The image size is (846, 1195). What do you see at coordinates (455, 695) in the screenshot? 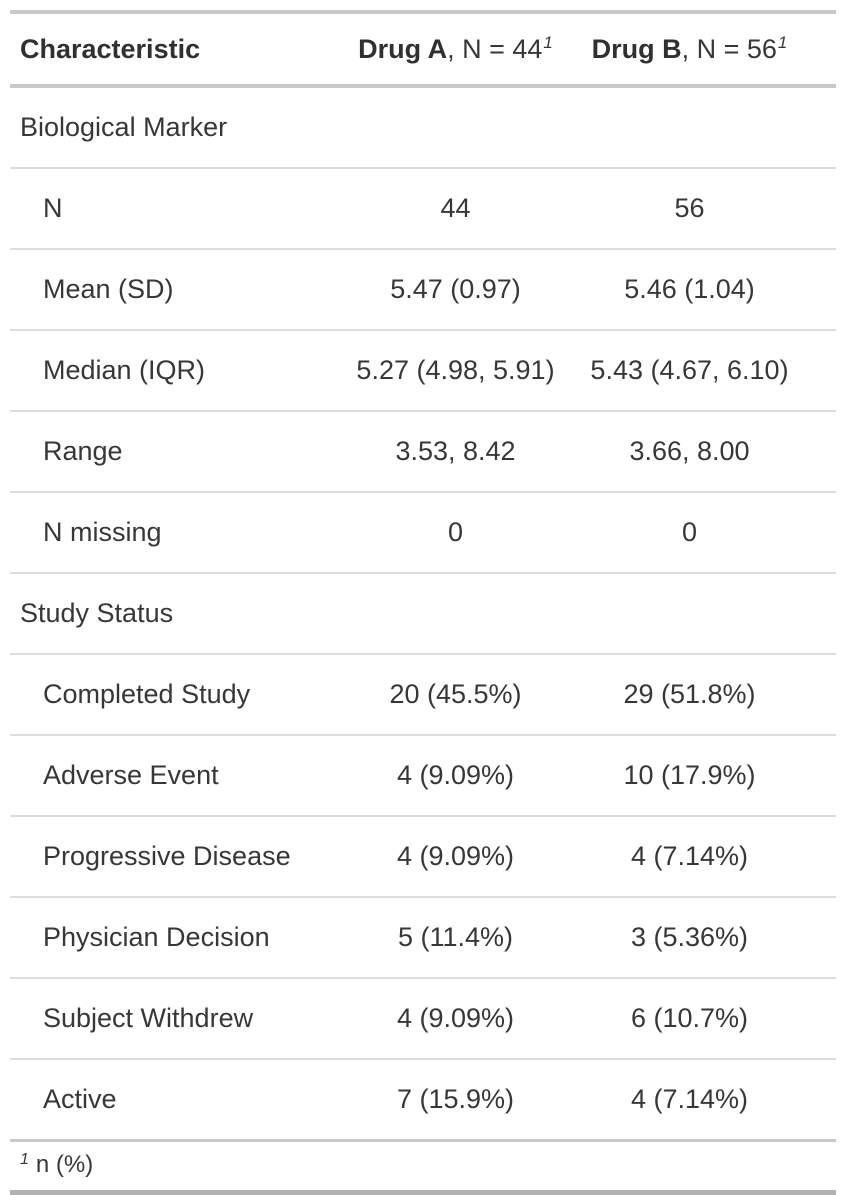
I see `cell-drug-a: 20 (45.5%)` at bounding box center [455, 695].